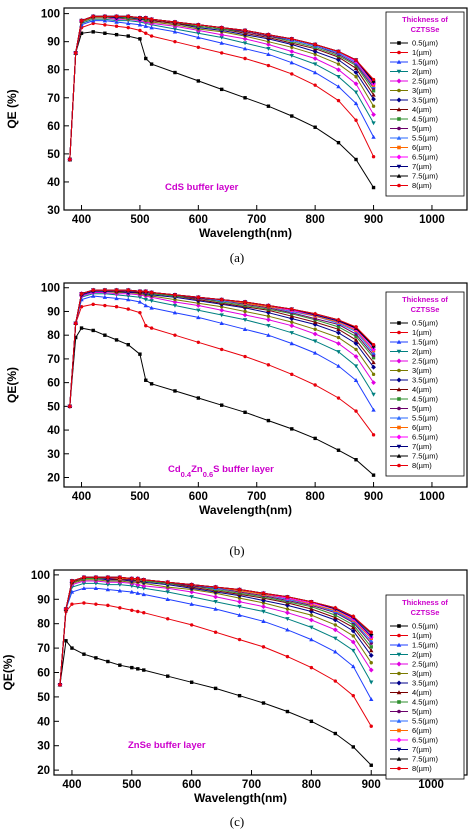 The height and width of the screenshot is (832, 474). What do you see at coordinates (422, 673) in the screenshot?
I see `legend-entry: 3(µm)` at bounding box center [422, 673].